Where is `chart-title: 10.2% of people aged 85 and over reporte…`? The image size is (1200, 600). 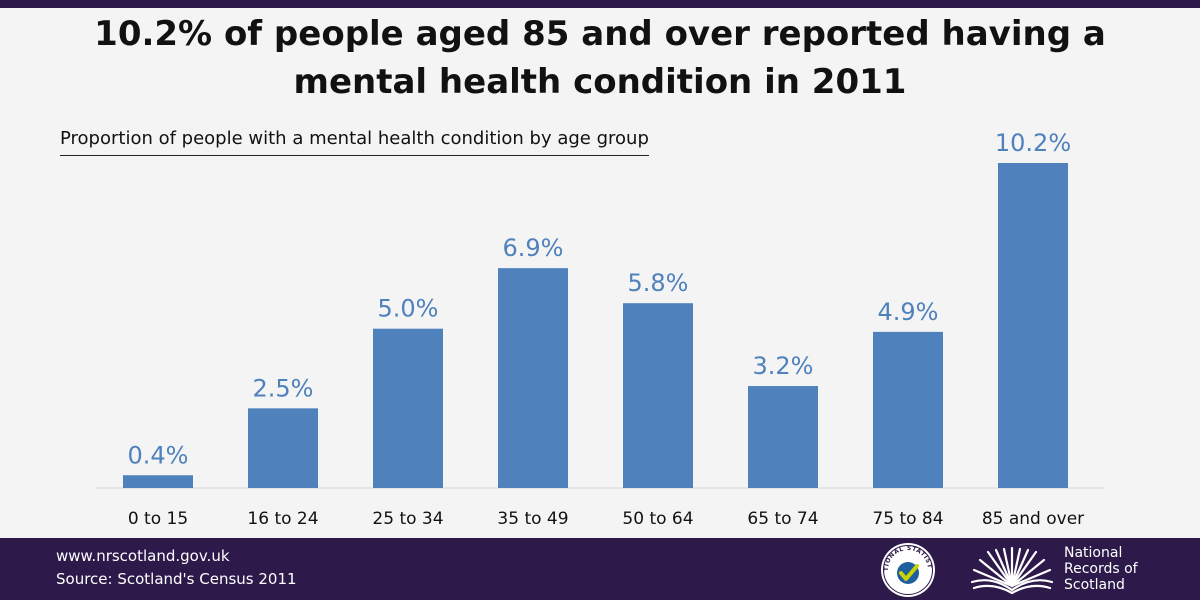
chart-title: 10.2% of people aged 85 and over reporte… is located at coordinates (600, 58).